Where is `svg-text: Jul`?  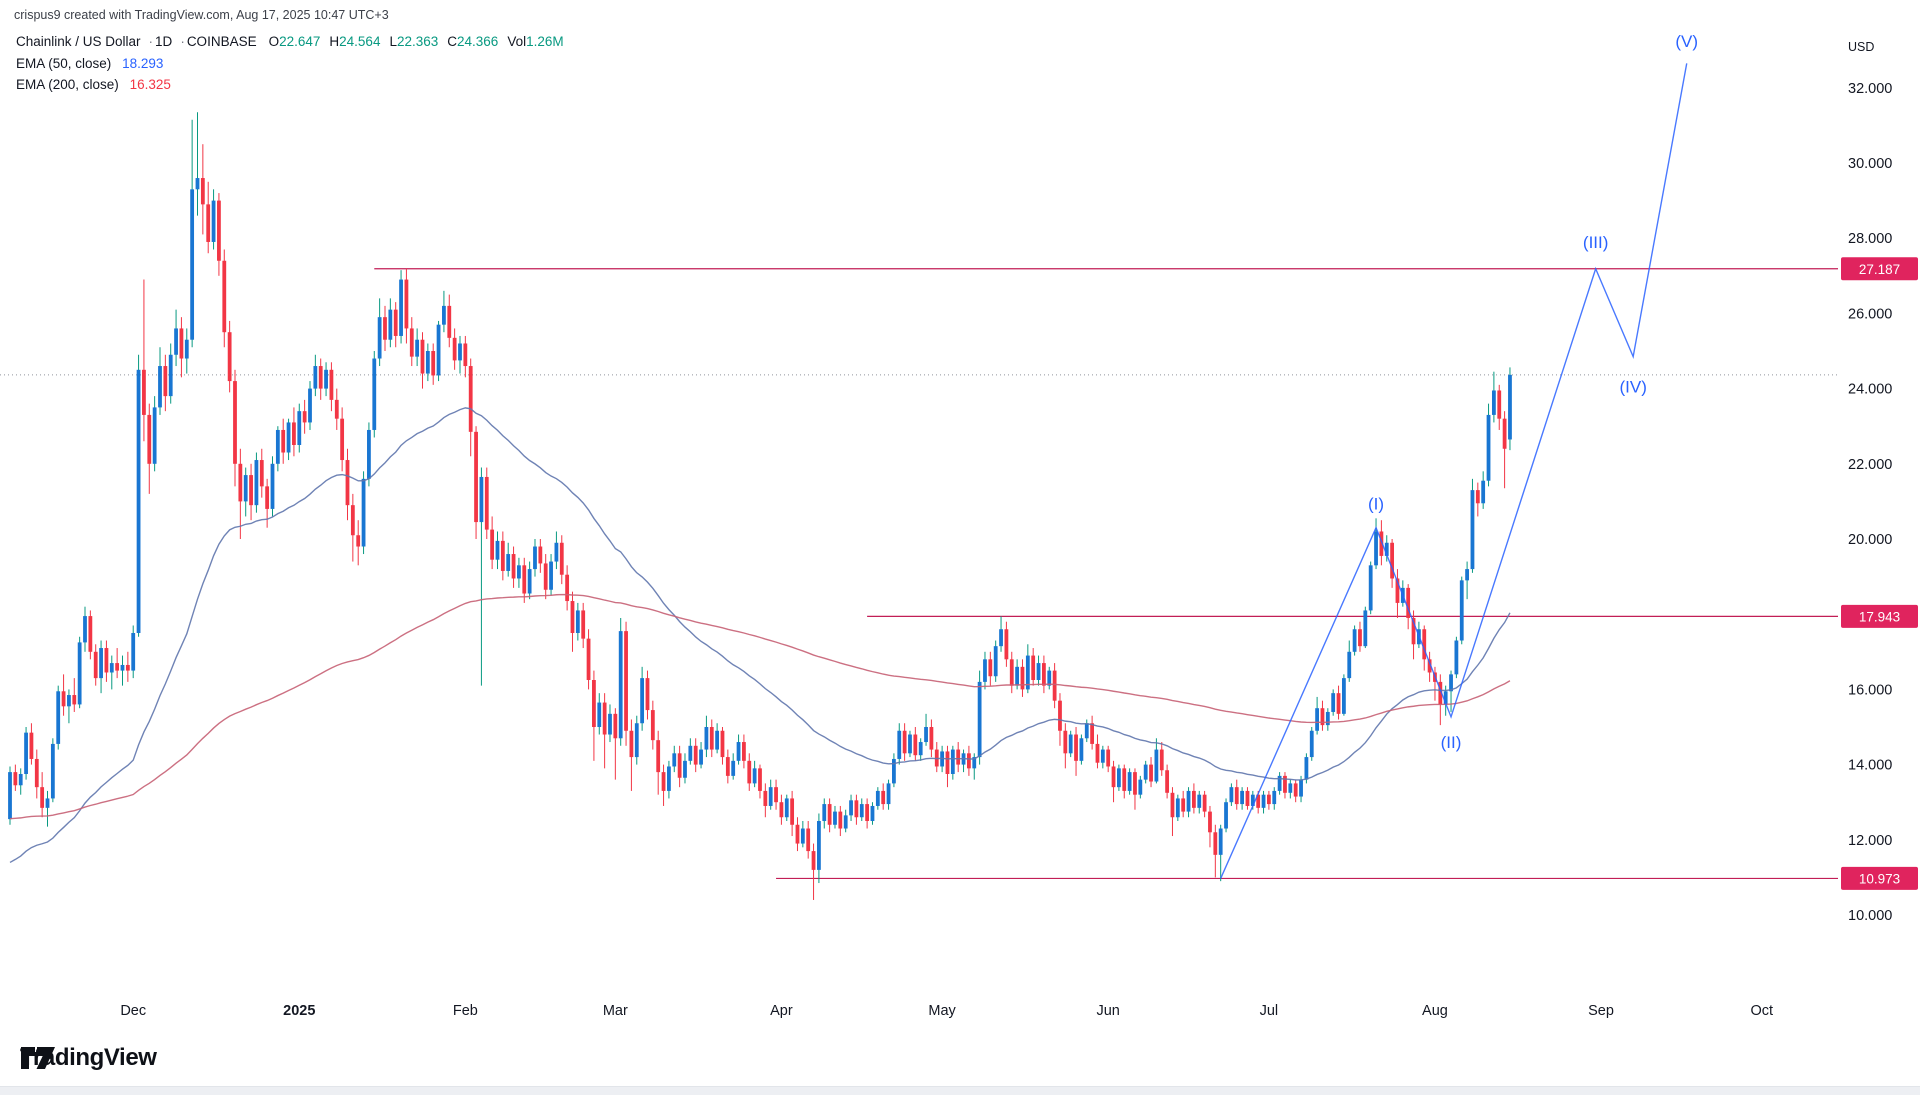
svg-text: Jul is located at coordinates (1269, 1011).